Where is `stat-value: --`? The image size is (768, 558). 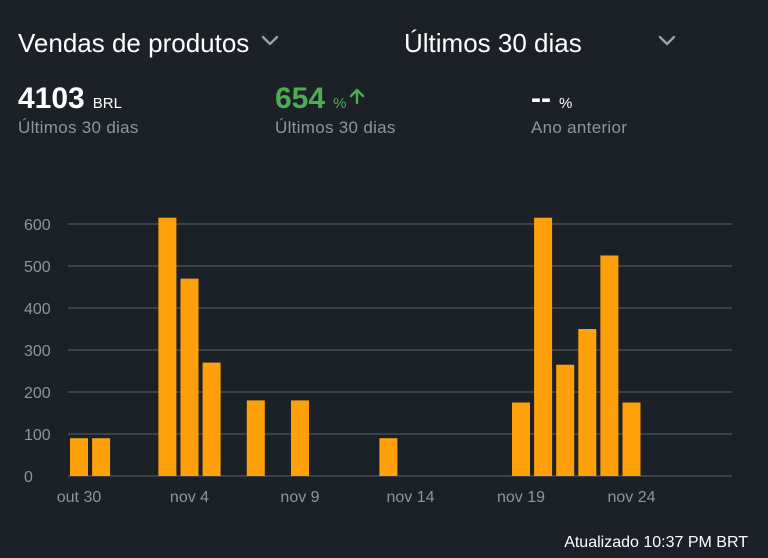
stat-value: -- is located at coordinates (541, 98).